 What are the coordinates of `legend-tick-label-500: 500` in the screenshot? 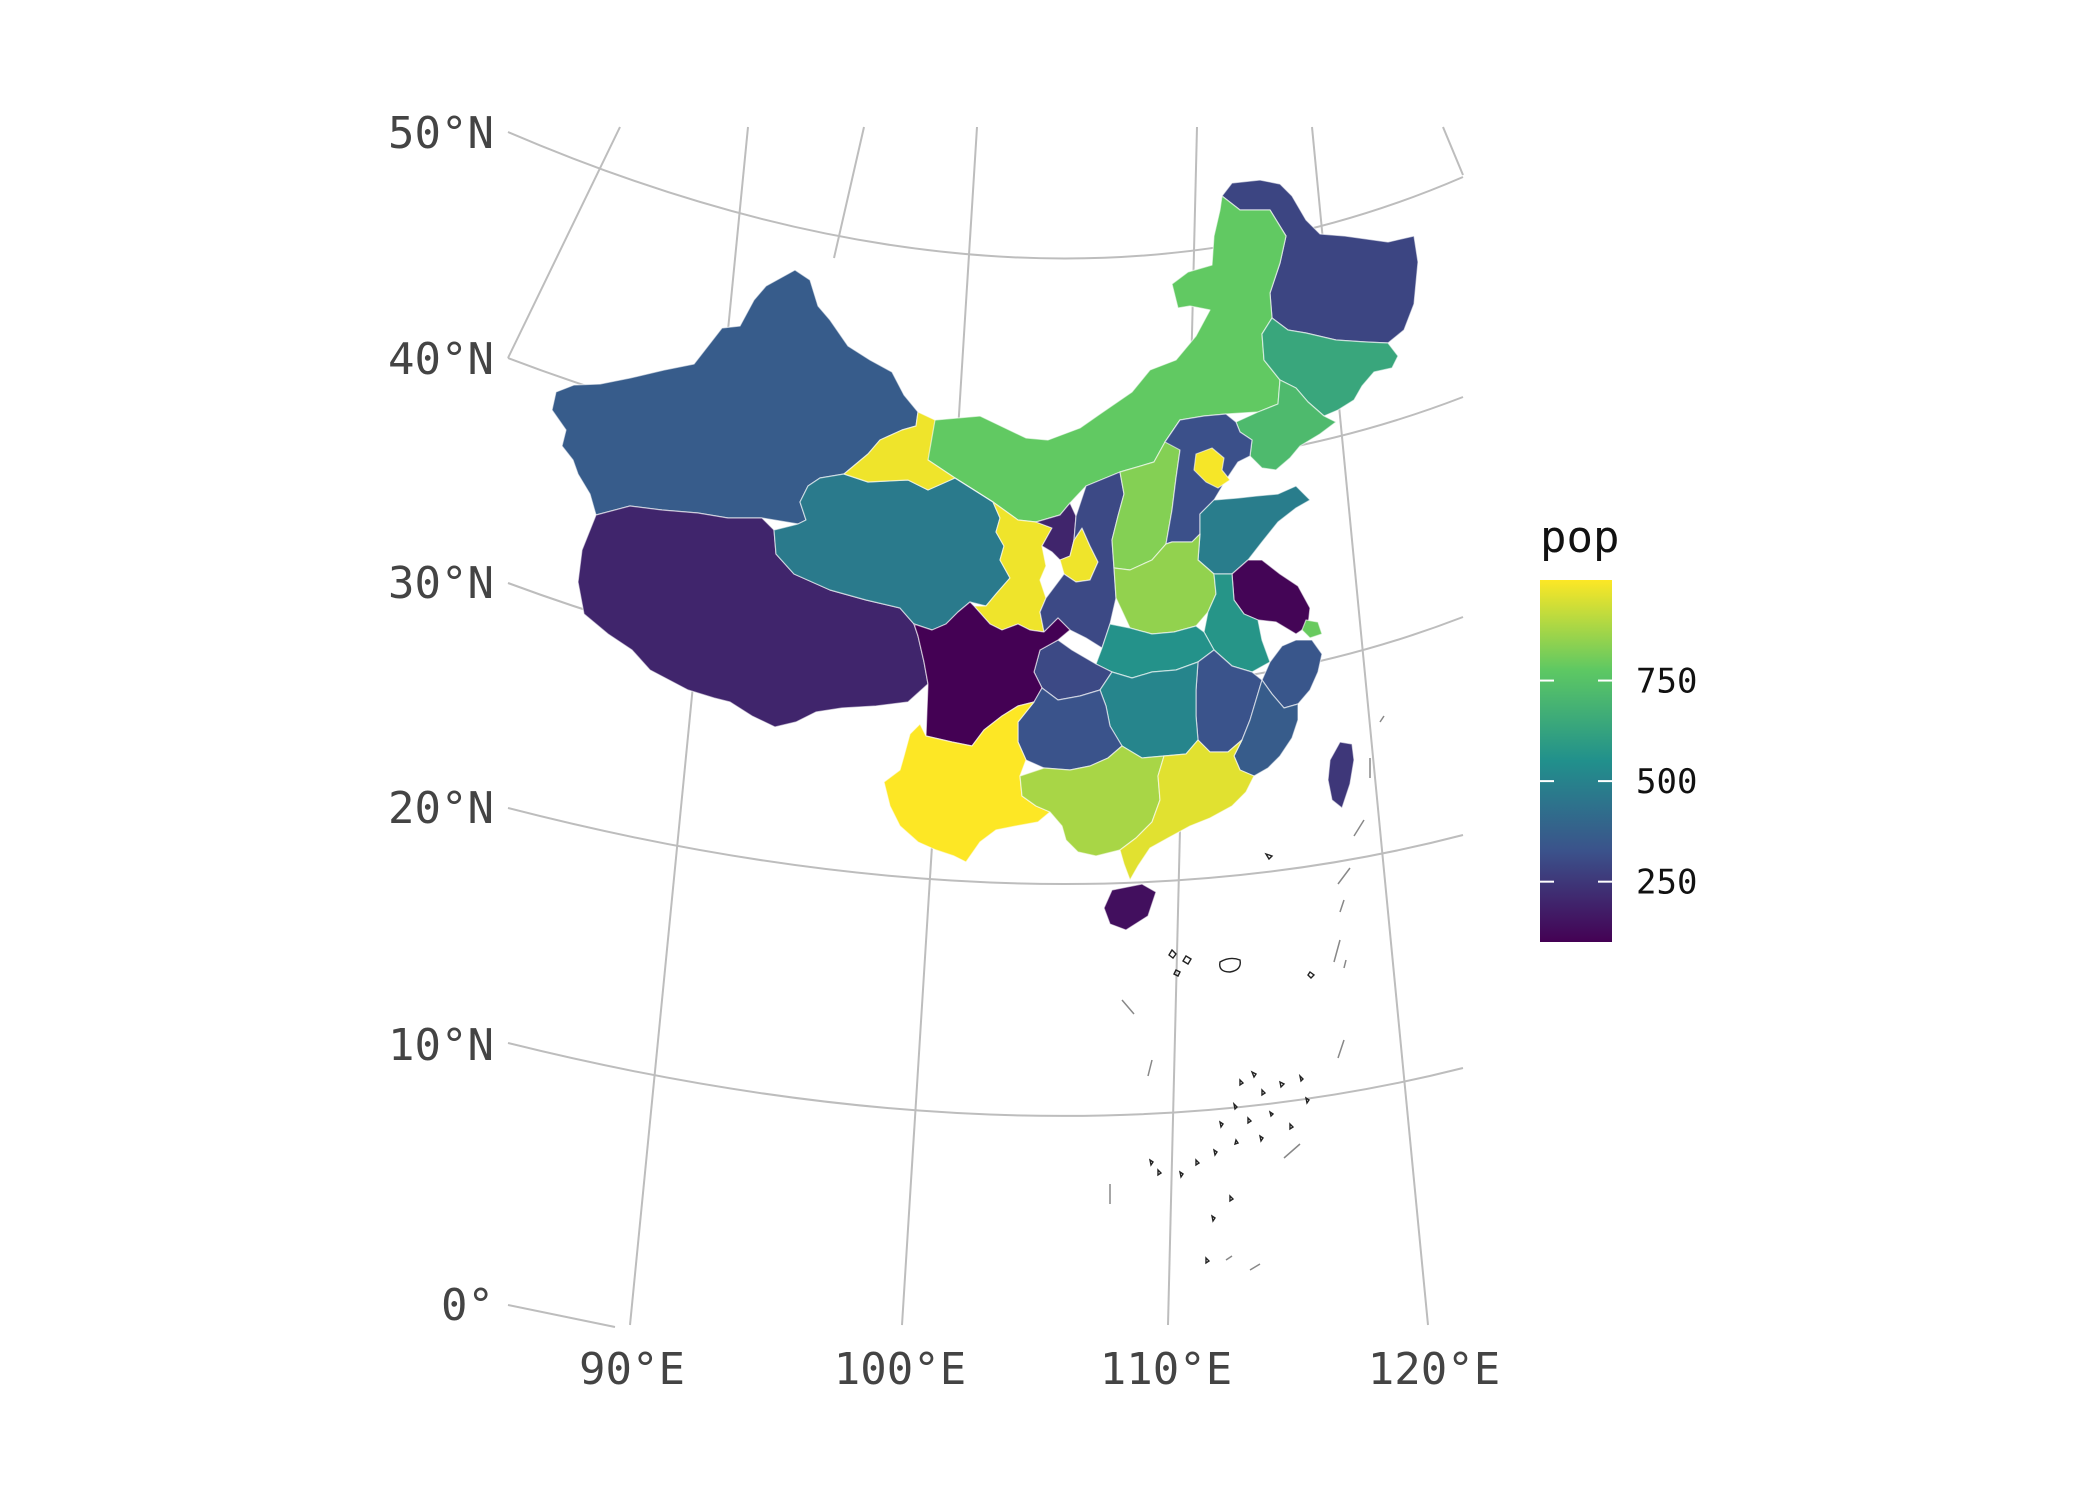 It's located at (1666, 782).